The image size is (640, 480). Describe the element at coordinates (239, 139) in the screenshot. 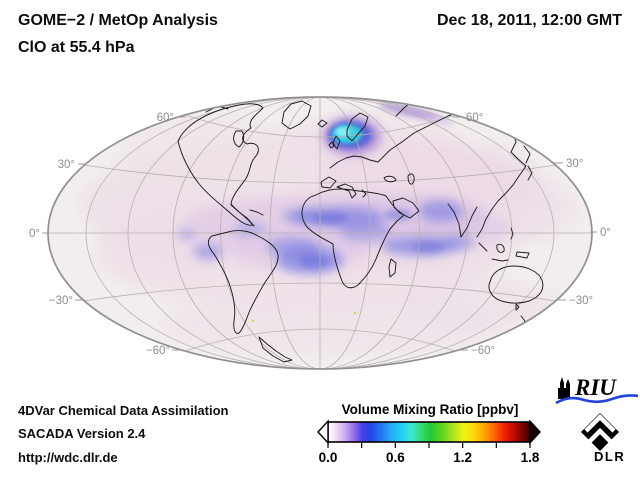

I see `coast-hudson-bay` at that location.